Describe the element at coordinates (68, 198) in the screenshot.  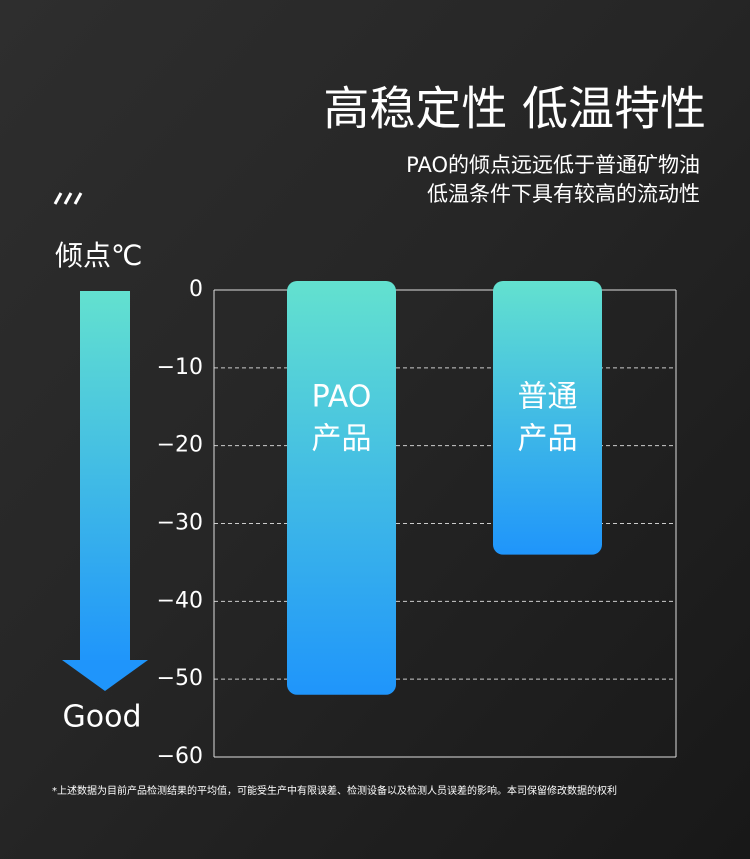
I see `decoration` at that location.